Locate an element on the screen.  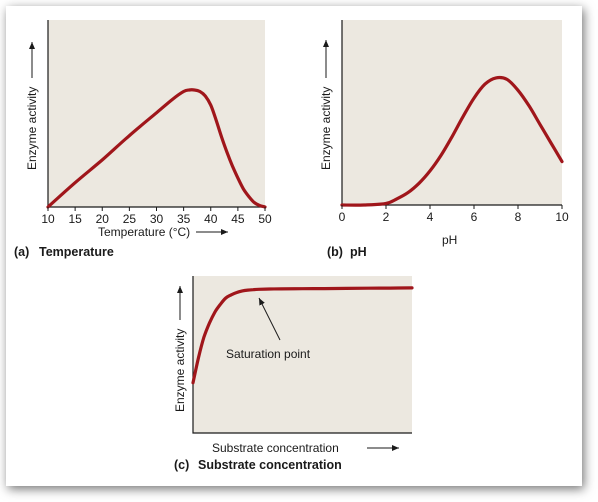
caption-letter: (c) is located at coordinates (181, 465).